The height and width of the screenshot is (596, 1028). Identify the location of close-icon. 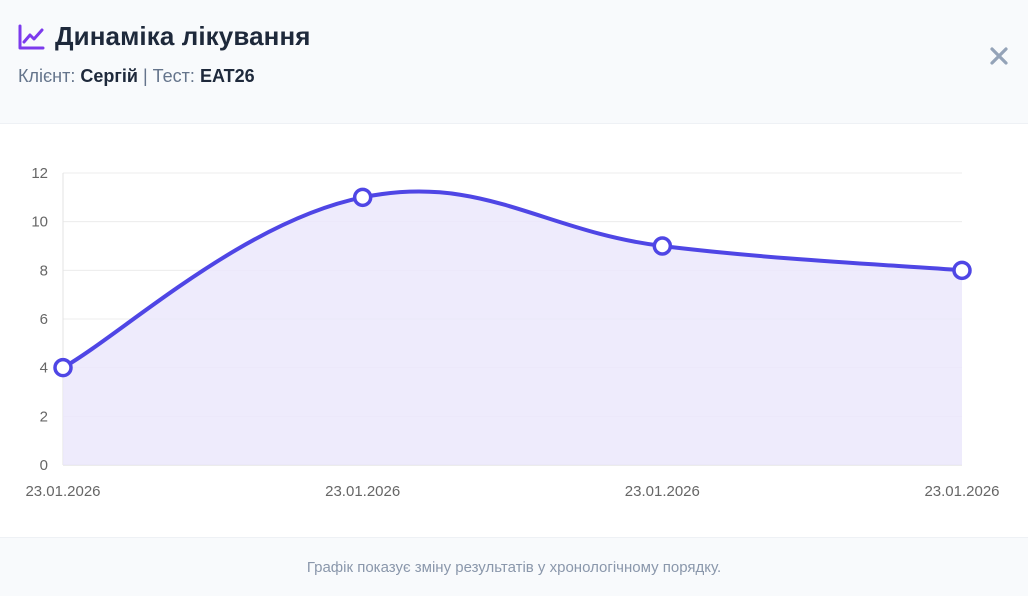
(999, 56).